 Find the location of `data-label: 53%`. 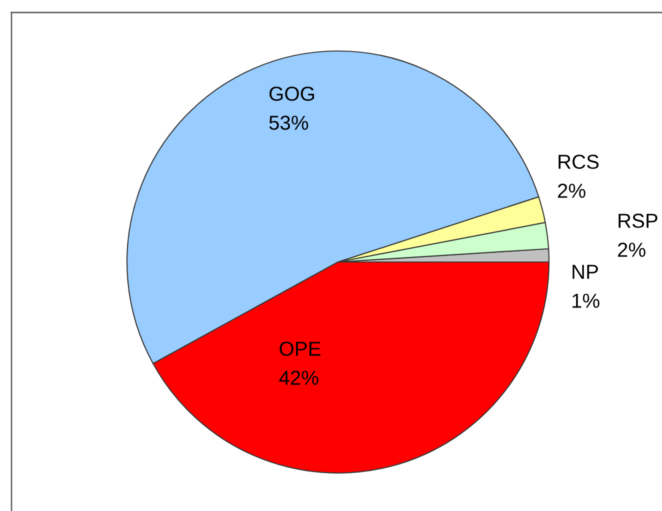

data-label: 53% is located at coordinates (288, 123).